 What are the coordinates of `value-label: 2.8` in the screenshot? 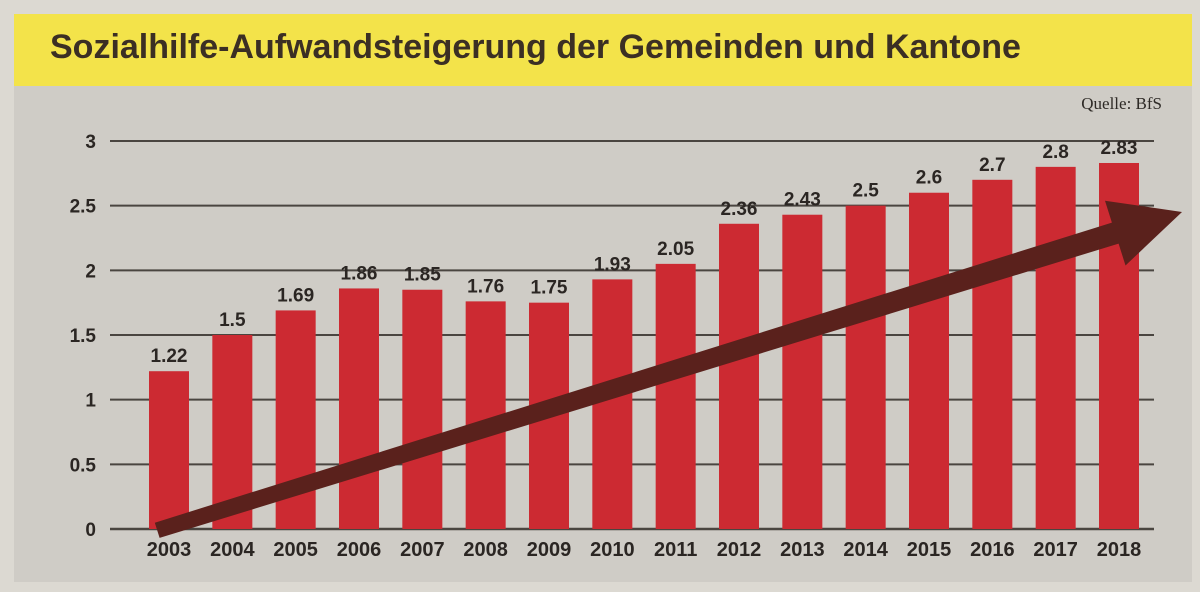 It's located at (1055, 152).